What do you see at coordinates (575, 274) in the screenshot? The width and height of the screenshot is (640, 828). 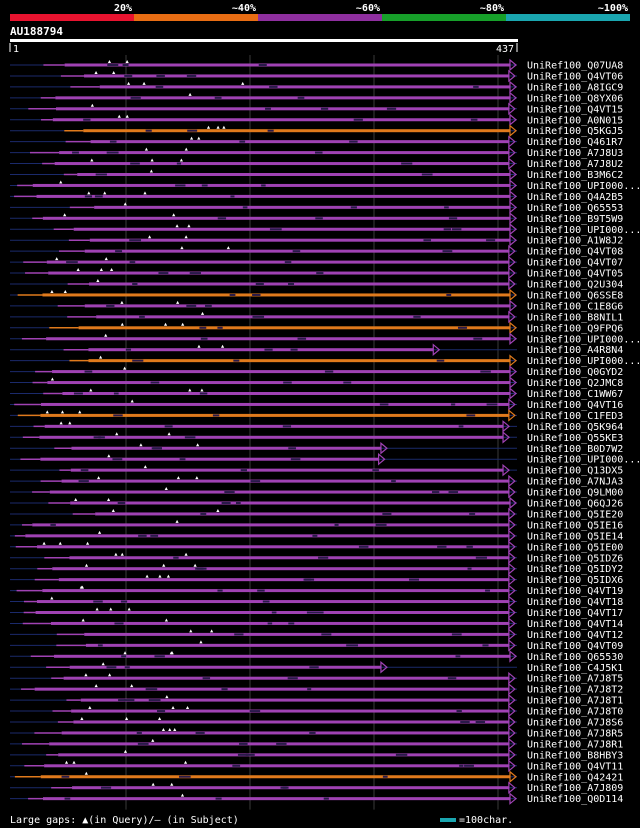 I see `hit-label: UniRef100_Q4VT05` at bounding box center [575, 274].